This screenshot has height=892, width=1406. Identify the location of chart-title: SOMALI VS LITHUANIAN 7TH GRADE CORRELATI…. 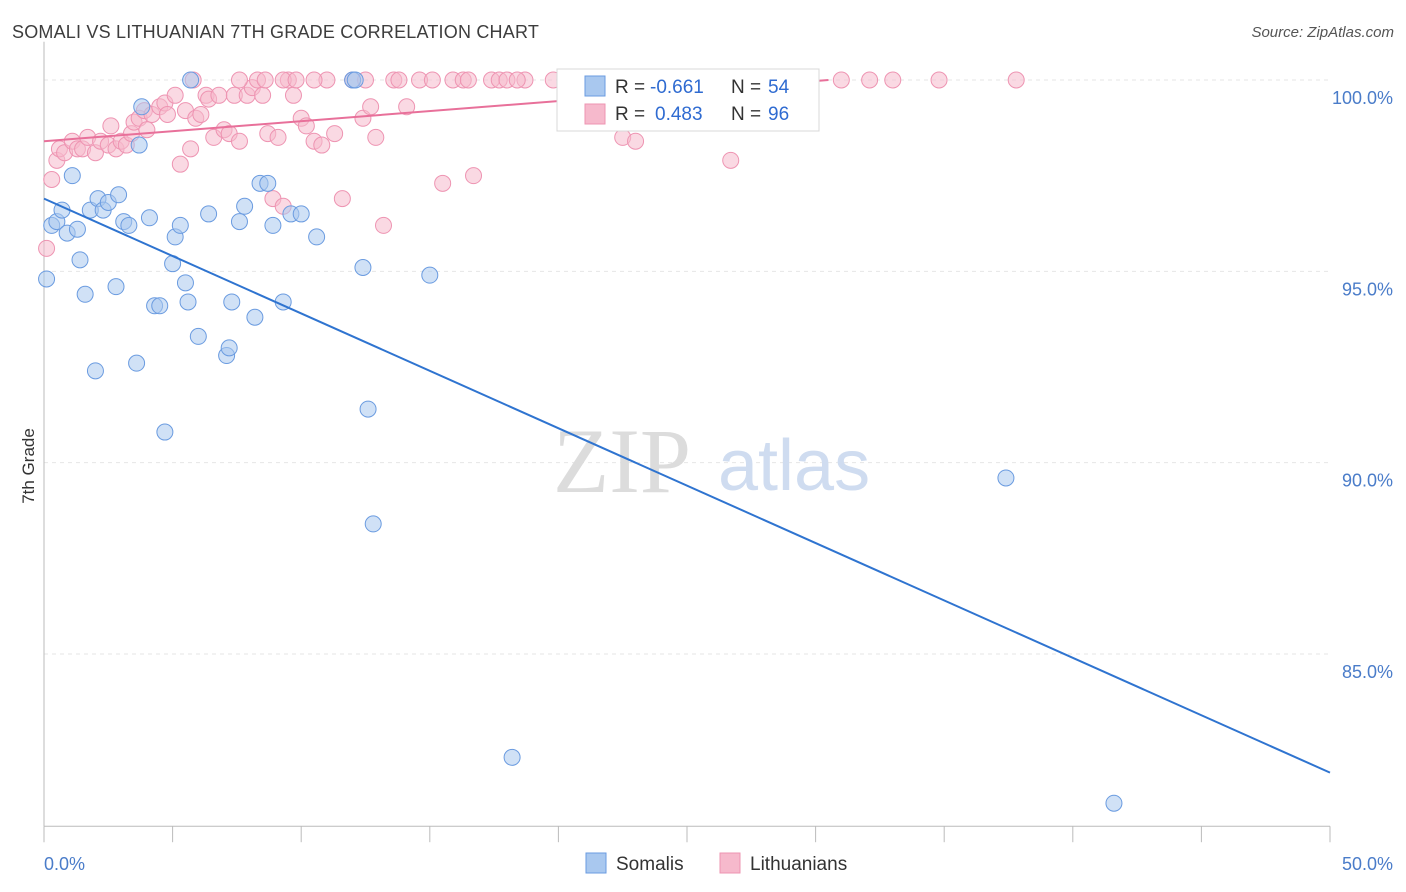
(276, 32).